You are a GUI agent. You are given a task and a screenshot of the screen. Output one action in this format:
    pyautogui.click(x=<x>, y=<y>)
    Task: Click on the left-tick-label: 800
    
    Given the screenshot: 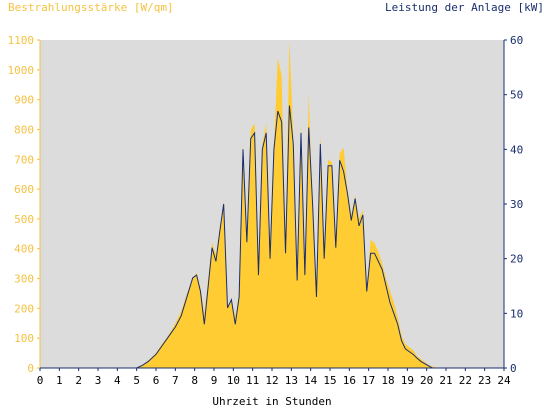 What is the action you would take?
    pyautogui.click(x=24, y=129)
    